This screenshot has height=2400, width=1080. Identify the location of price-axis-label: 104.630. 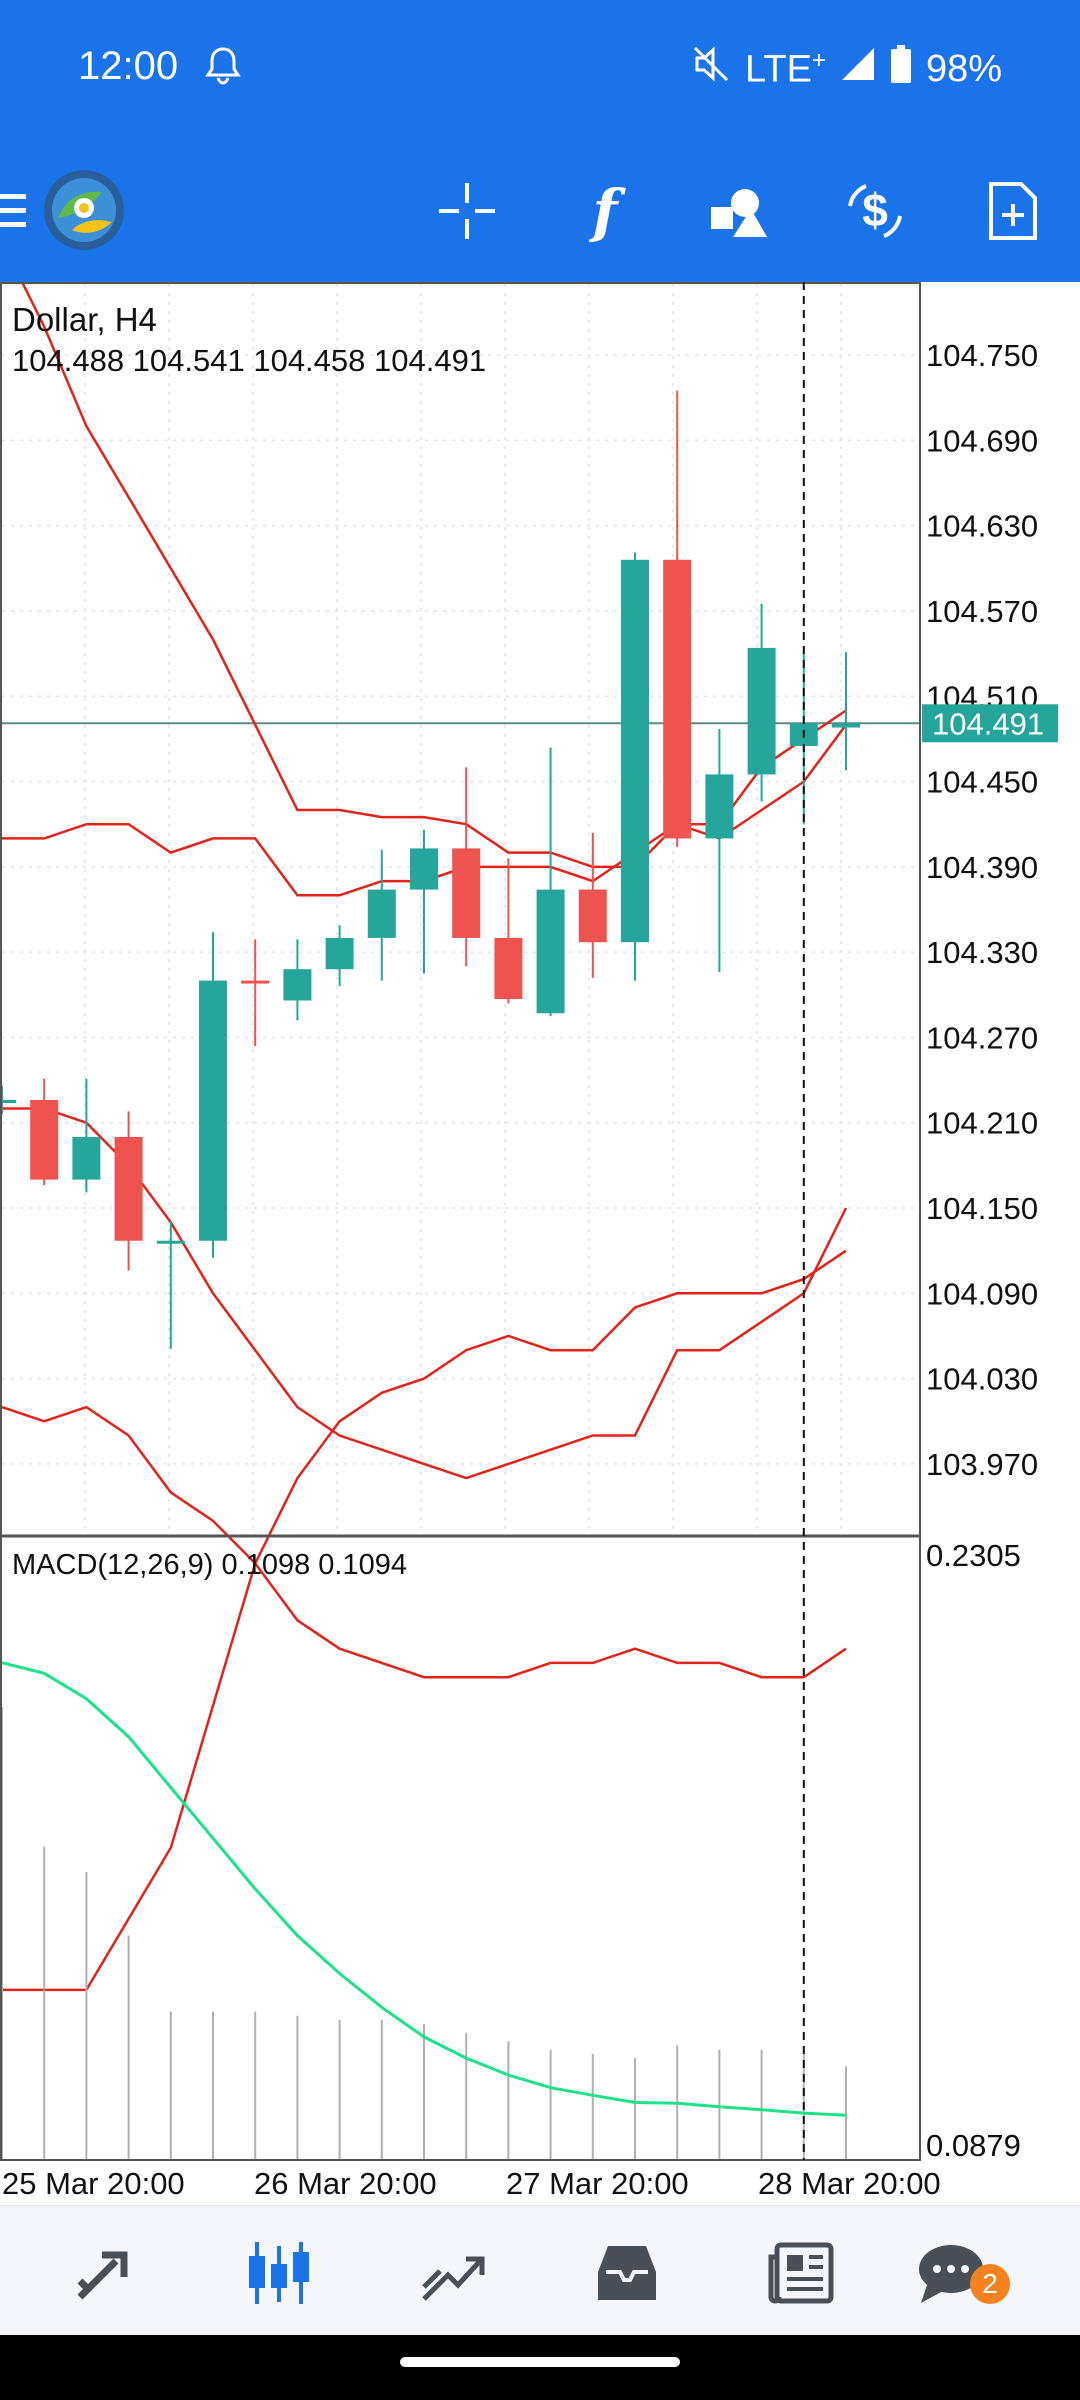
(982, 526).